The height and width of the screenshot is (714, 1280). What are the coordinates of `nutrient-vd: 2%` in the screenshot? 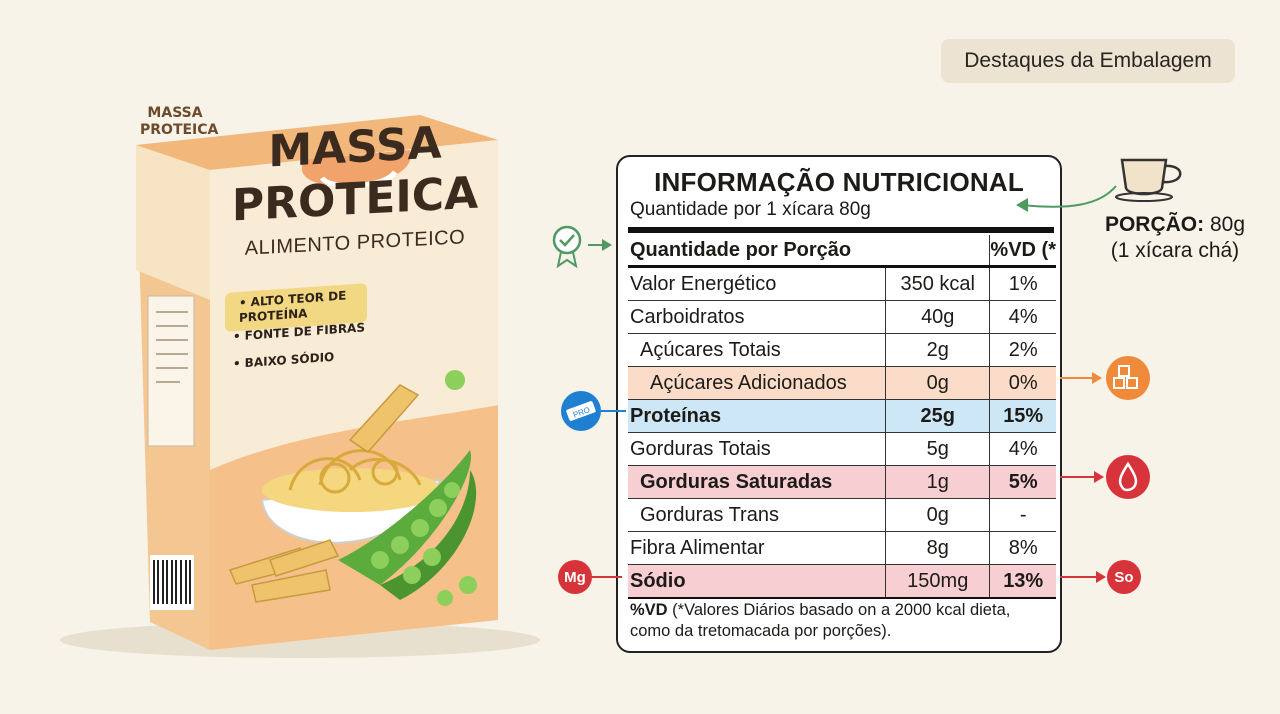 It's located at (1022, 350).